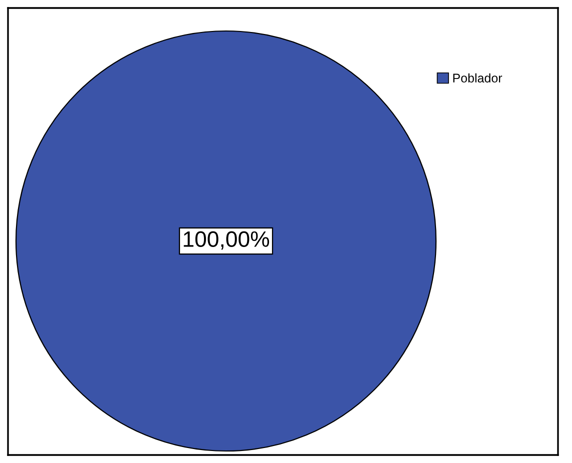 This screenshot has height=463, width=572. What do you see at coordinates (227, 240) in the screenshot?
I see `data-label: 100,00%` at bounding box center [227, 240].